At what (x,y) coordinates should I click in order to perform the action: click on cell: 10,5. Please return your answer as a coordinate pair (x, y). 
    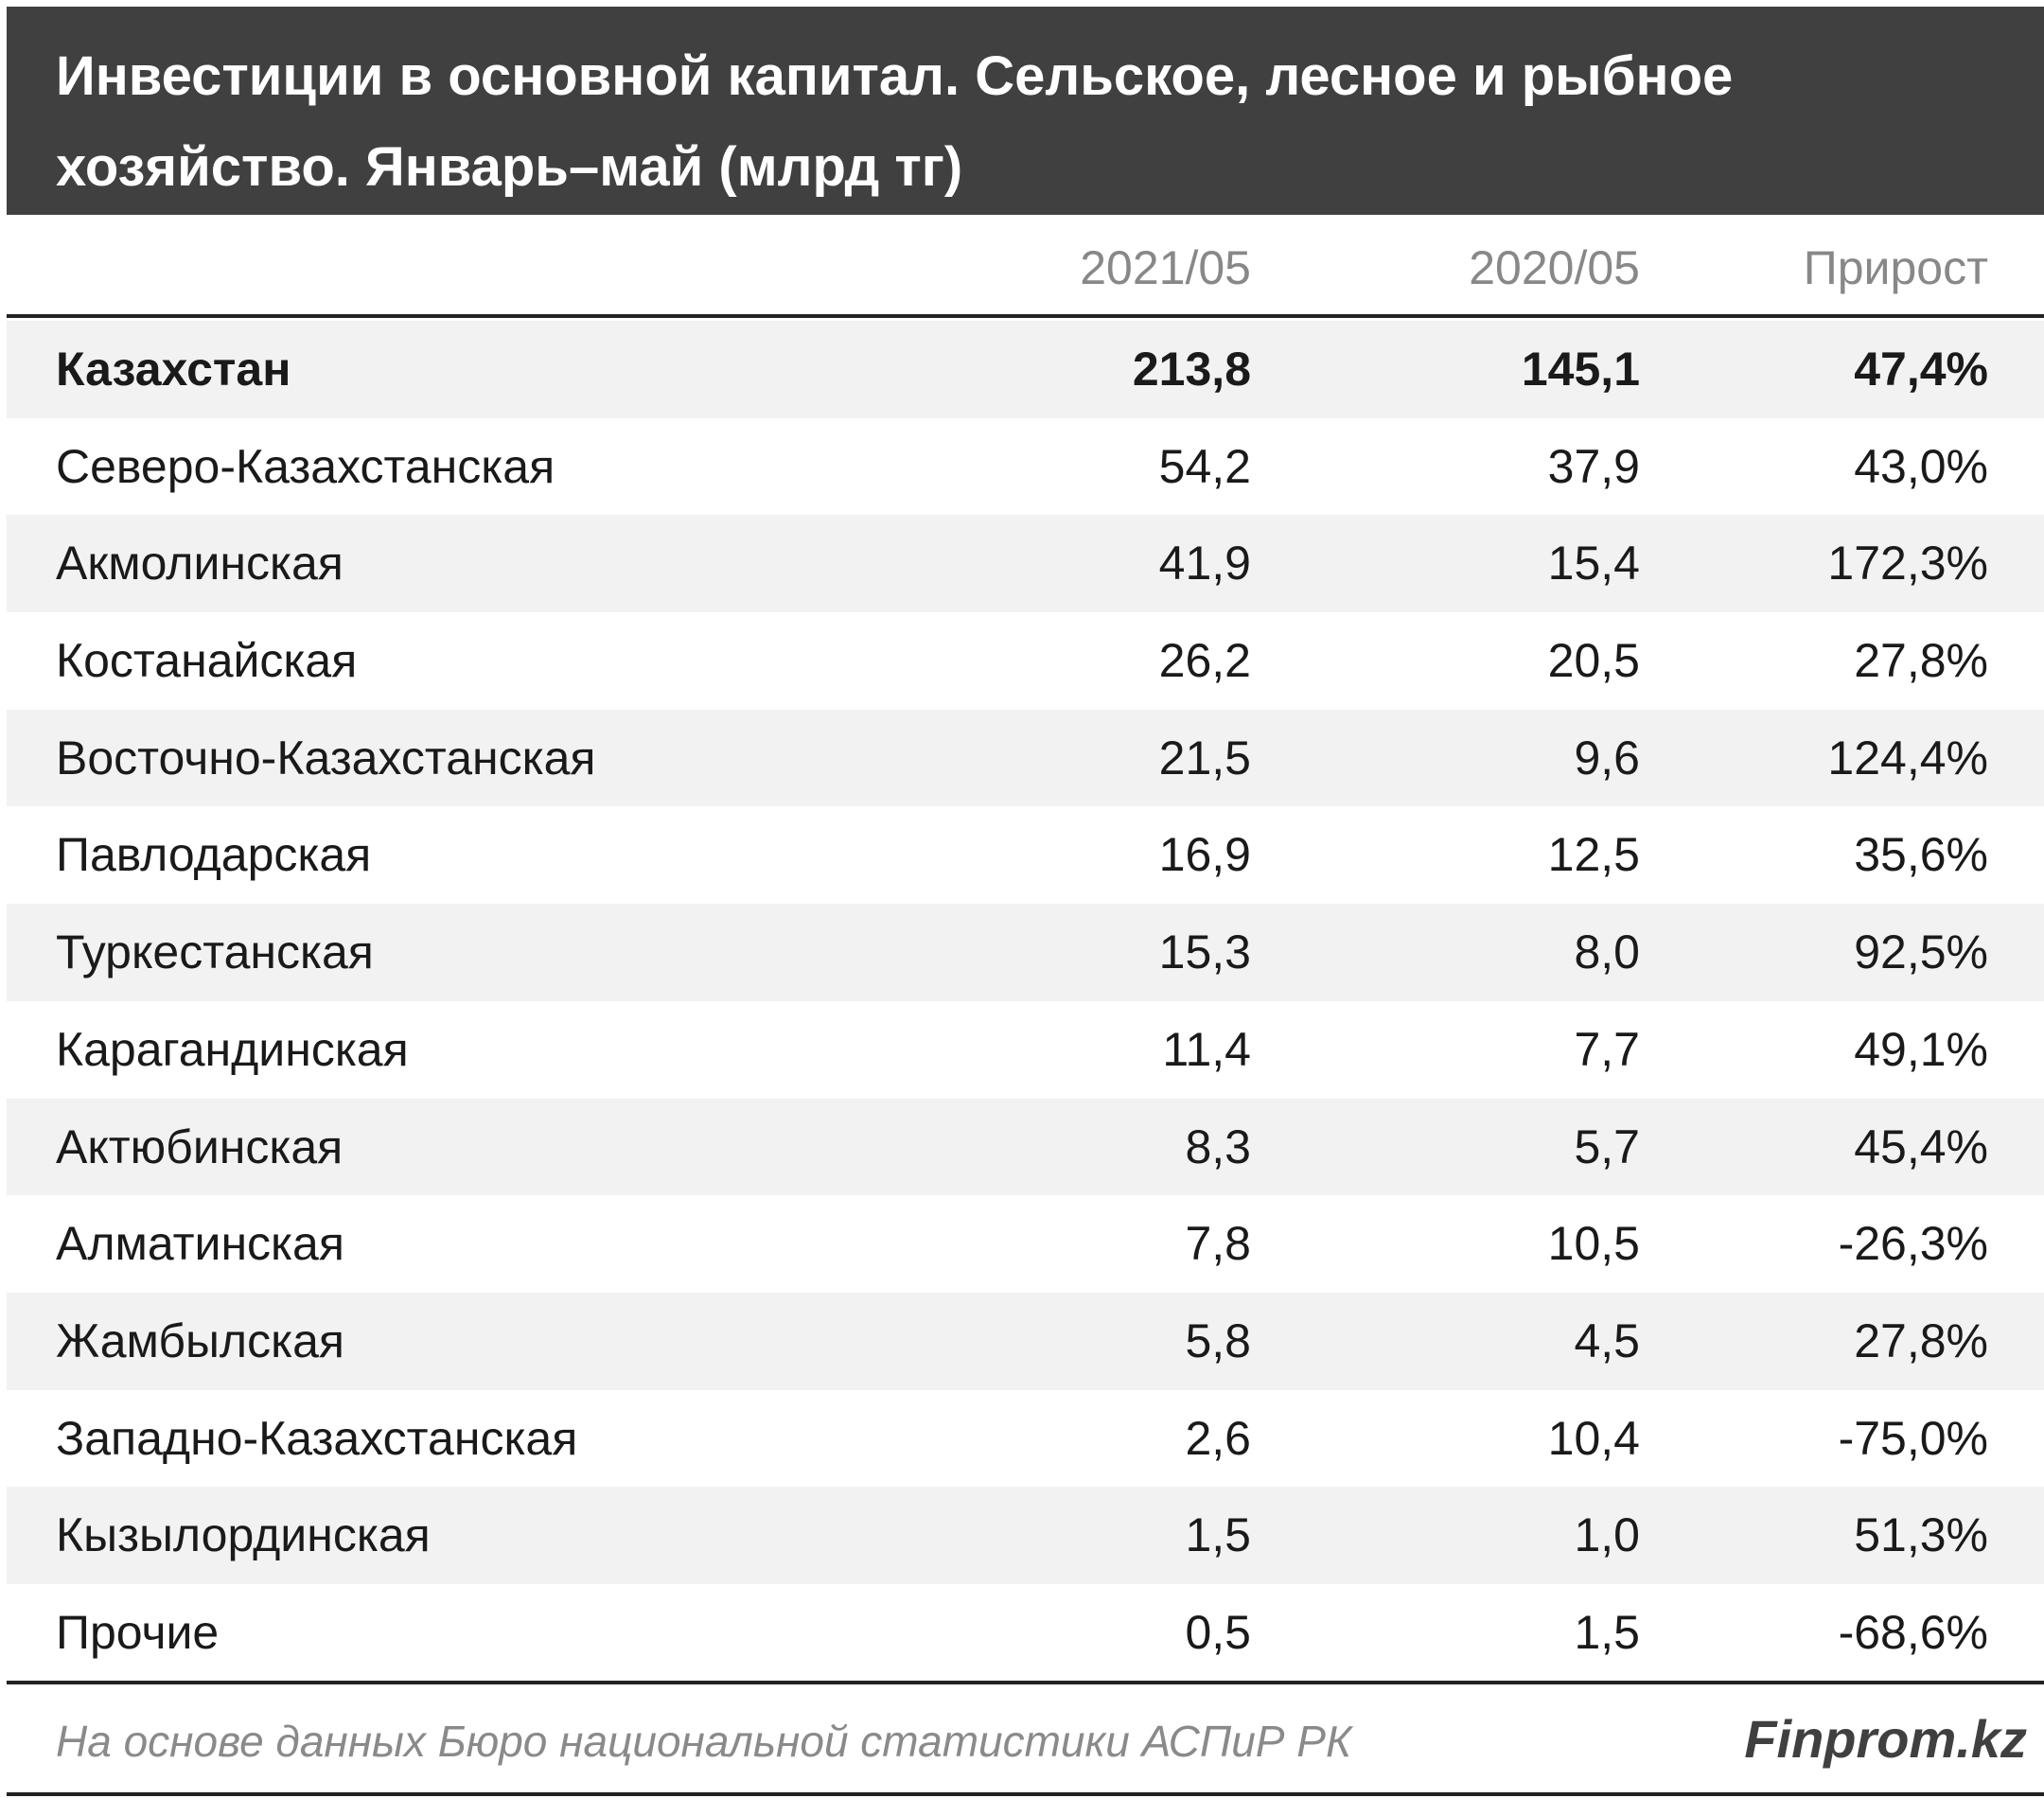
    Looking at the image, I should click on (1593, 1244).